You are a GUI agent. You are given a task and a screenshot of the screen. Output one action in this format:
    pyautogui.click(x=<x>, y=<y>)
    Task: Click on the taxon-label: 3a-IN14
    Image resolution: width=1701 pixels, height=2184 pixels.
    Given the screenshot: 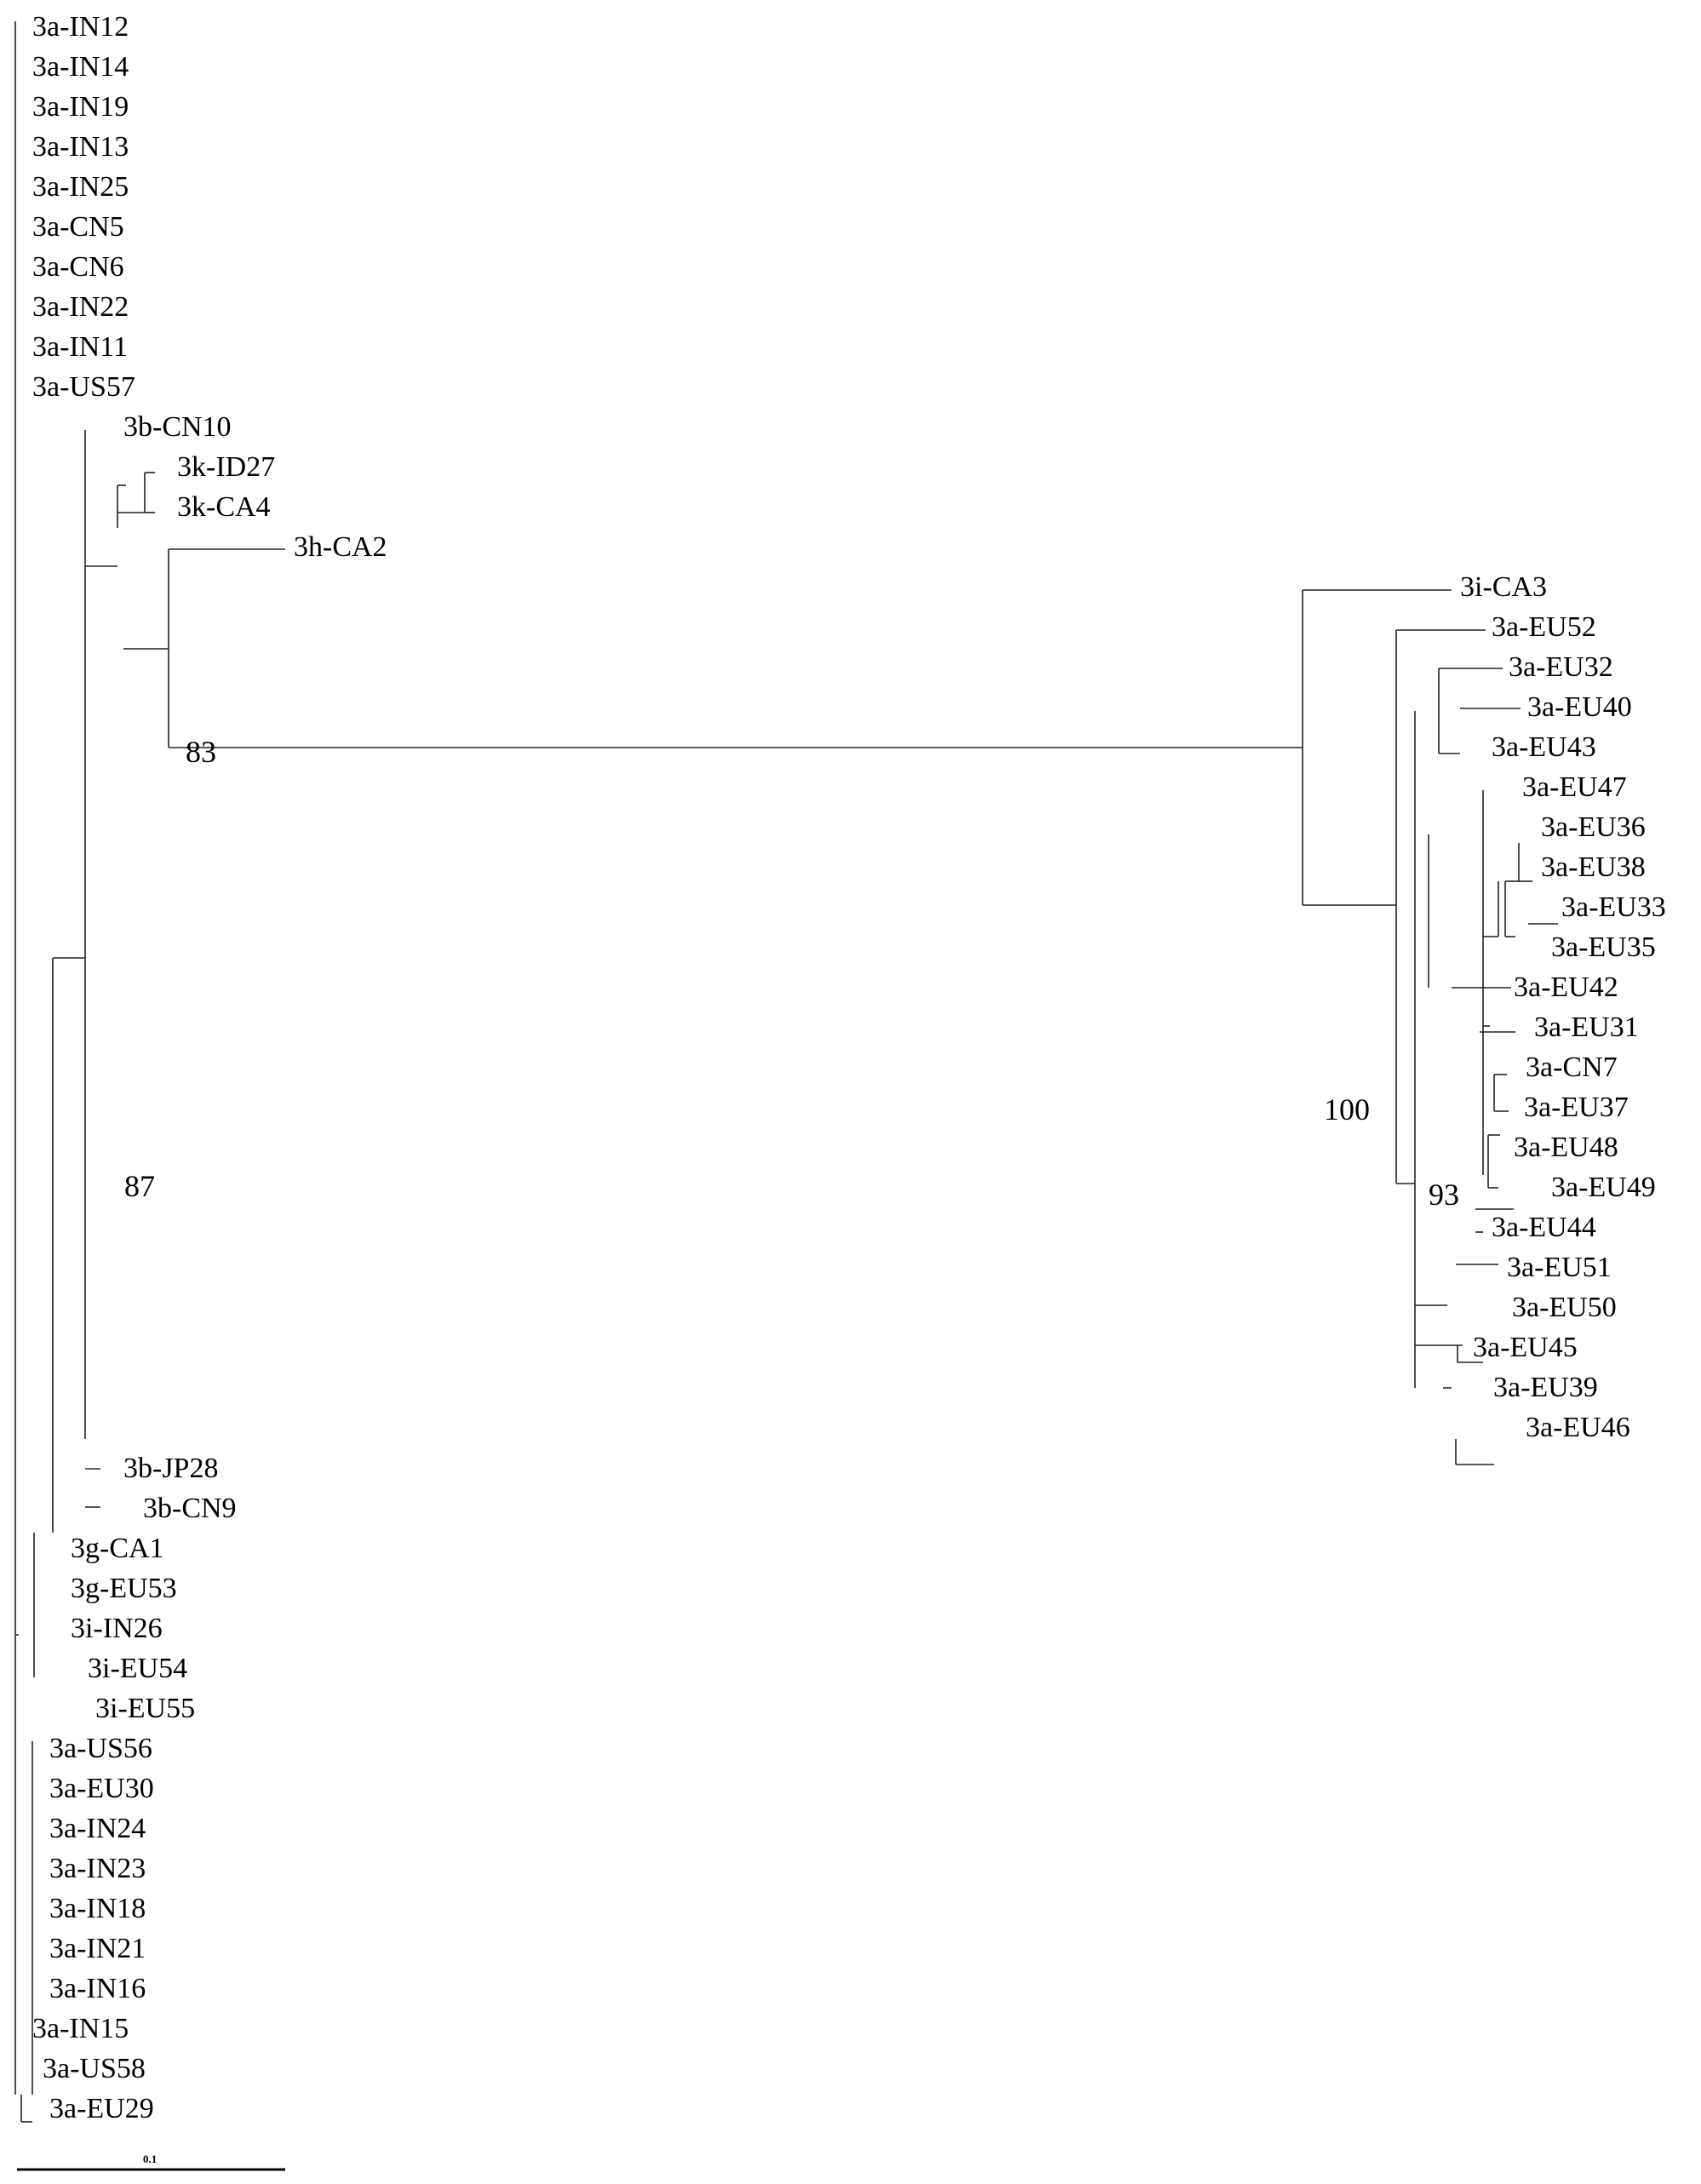 What is the action you would take?
    pyautogui.click(x=80, y=67)
    